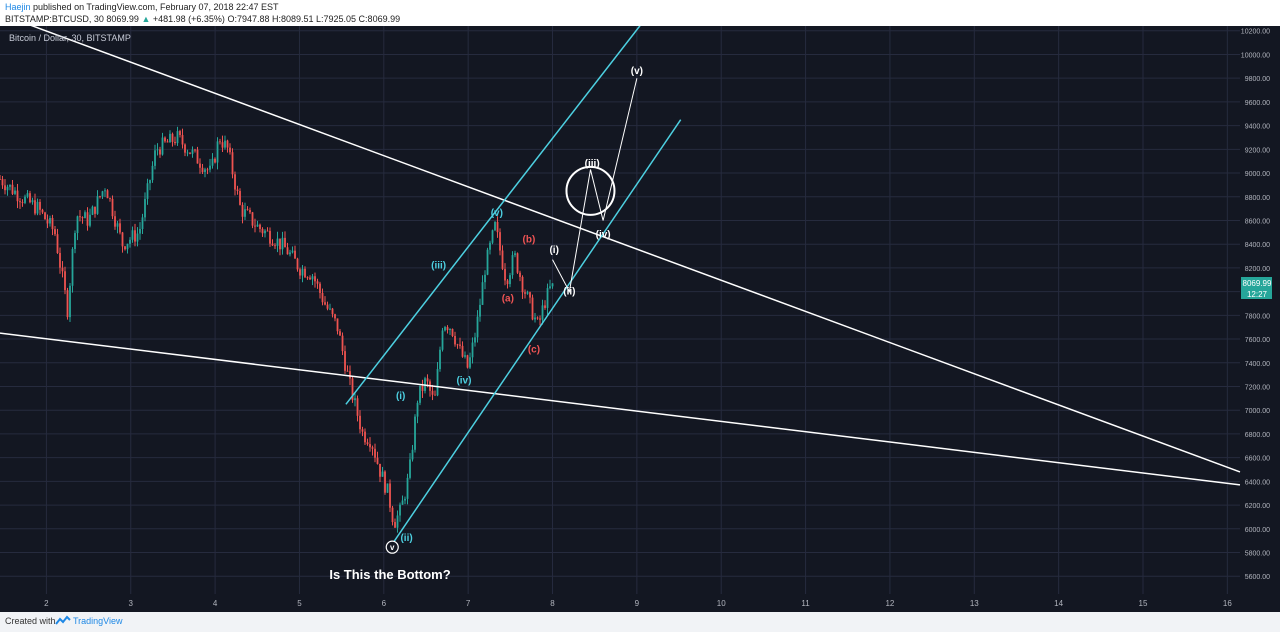 The image size is (1280, 632). I want to click on y-tick-label: 6600.00, so click(1257, 459).